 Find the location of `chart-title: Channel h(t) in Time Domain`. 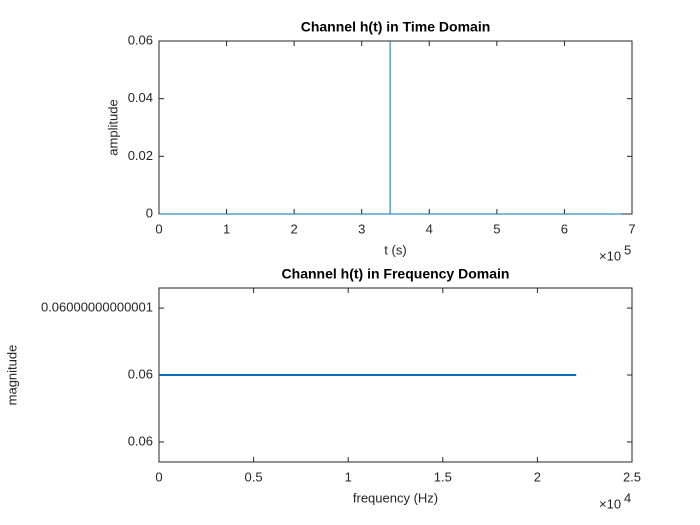

chart-title: Channel h(t) in Time Domain is located at coordinates (396, 27).